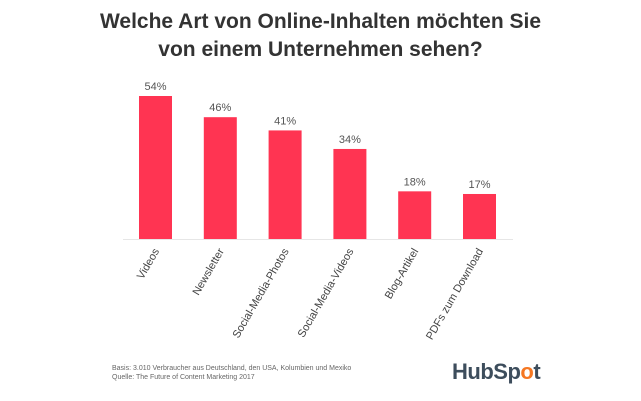  Describe the element at coordinates (350, 140) in the screenshot. I see `data-label-3: 34%` at that location.